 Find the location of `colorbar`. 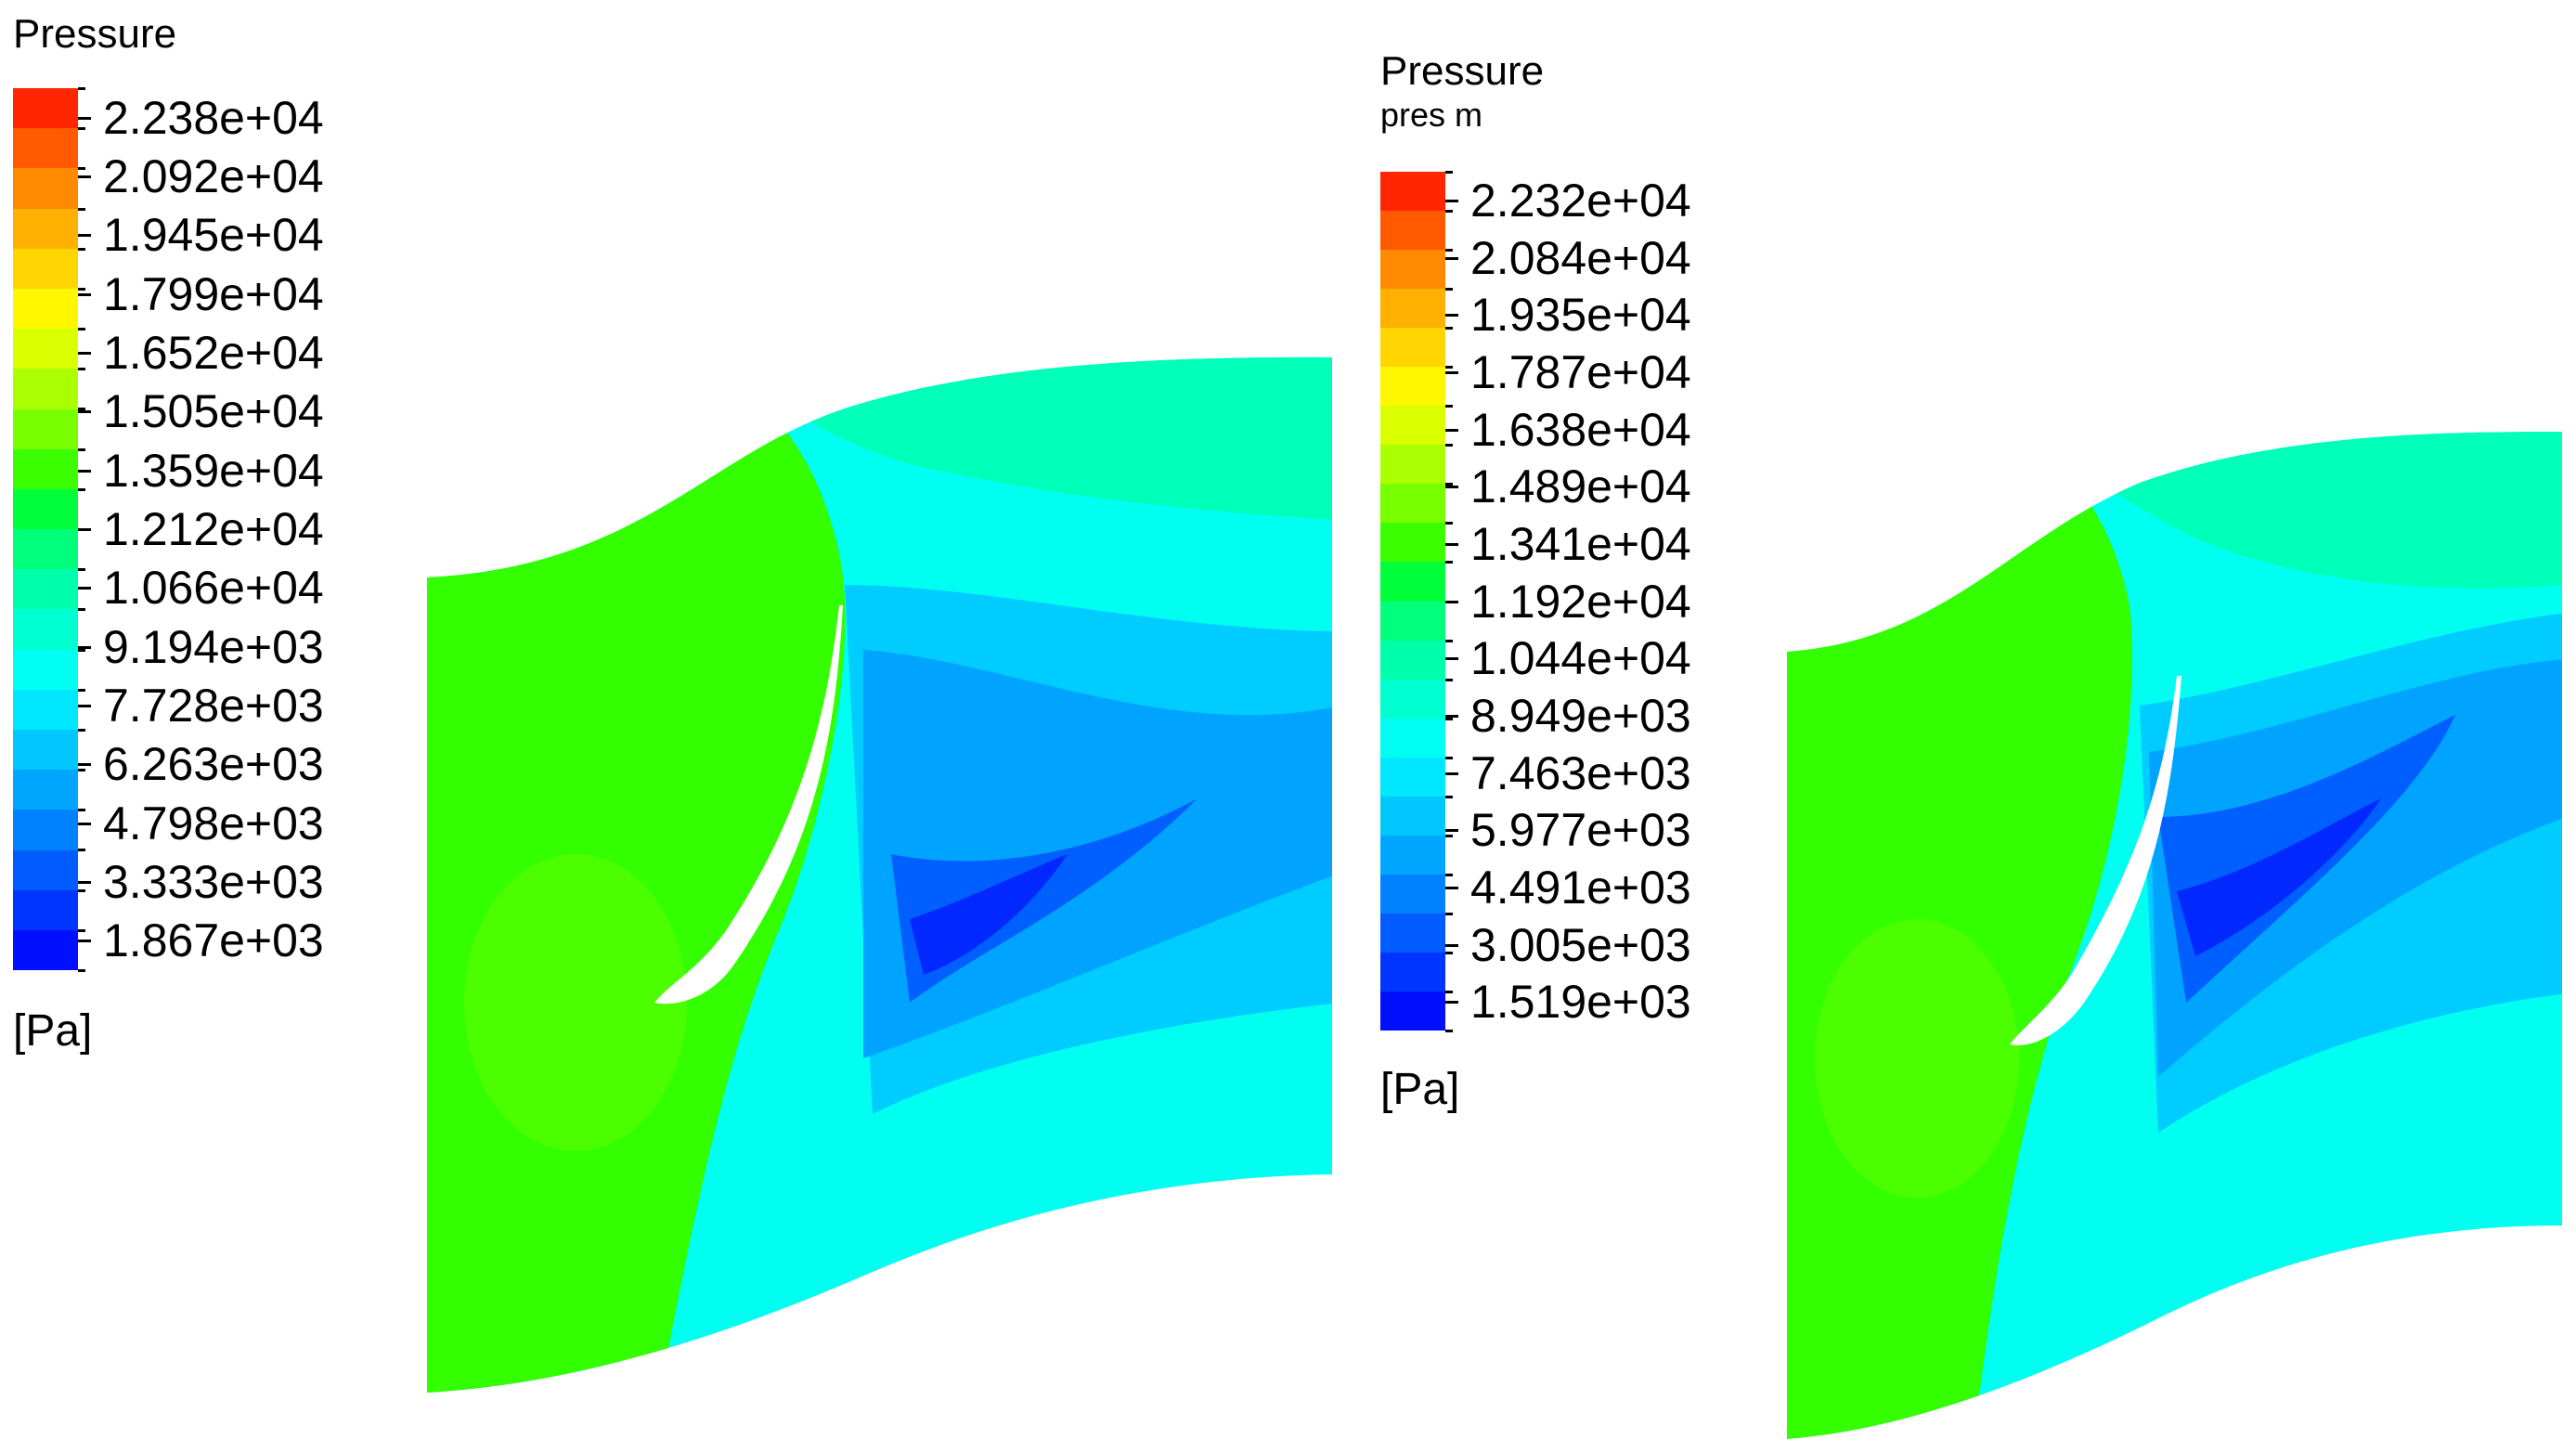

colorbar is located at coordinates (1412, 601).